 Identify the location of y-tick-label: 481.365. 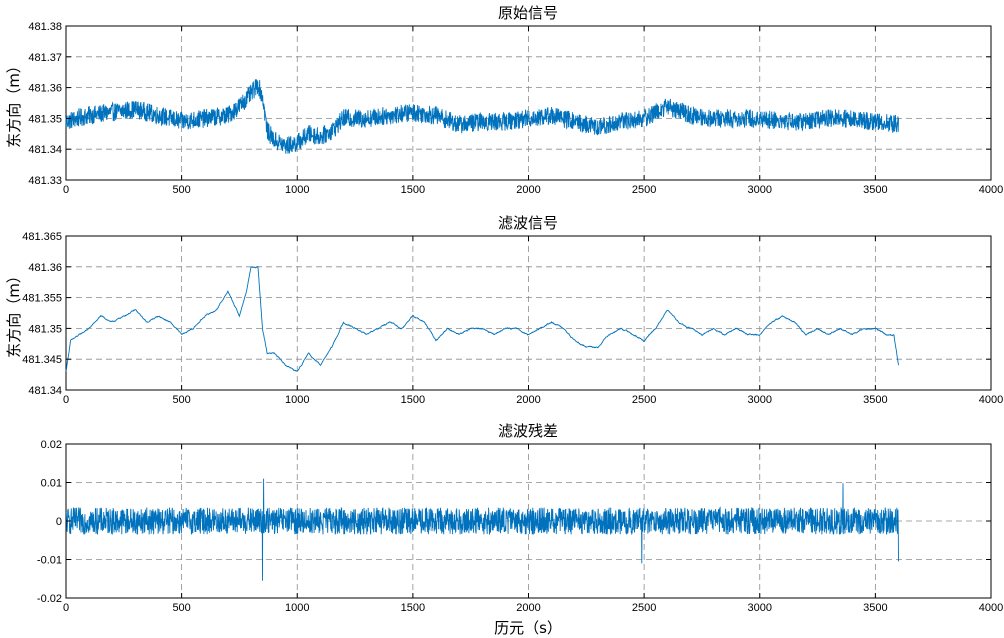
(42, 237).